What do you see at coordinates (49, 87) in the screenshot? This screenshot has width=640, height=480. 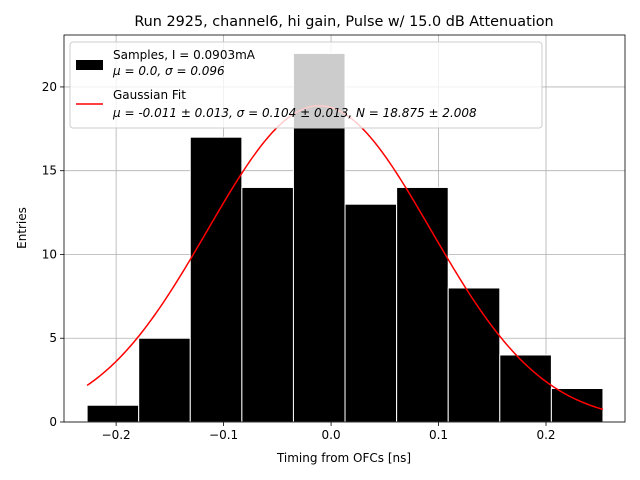 I see `y-tick-label-4: 20` at bounding box center [49, 87].